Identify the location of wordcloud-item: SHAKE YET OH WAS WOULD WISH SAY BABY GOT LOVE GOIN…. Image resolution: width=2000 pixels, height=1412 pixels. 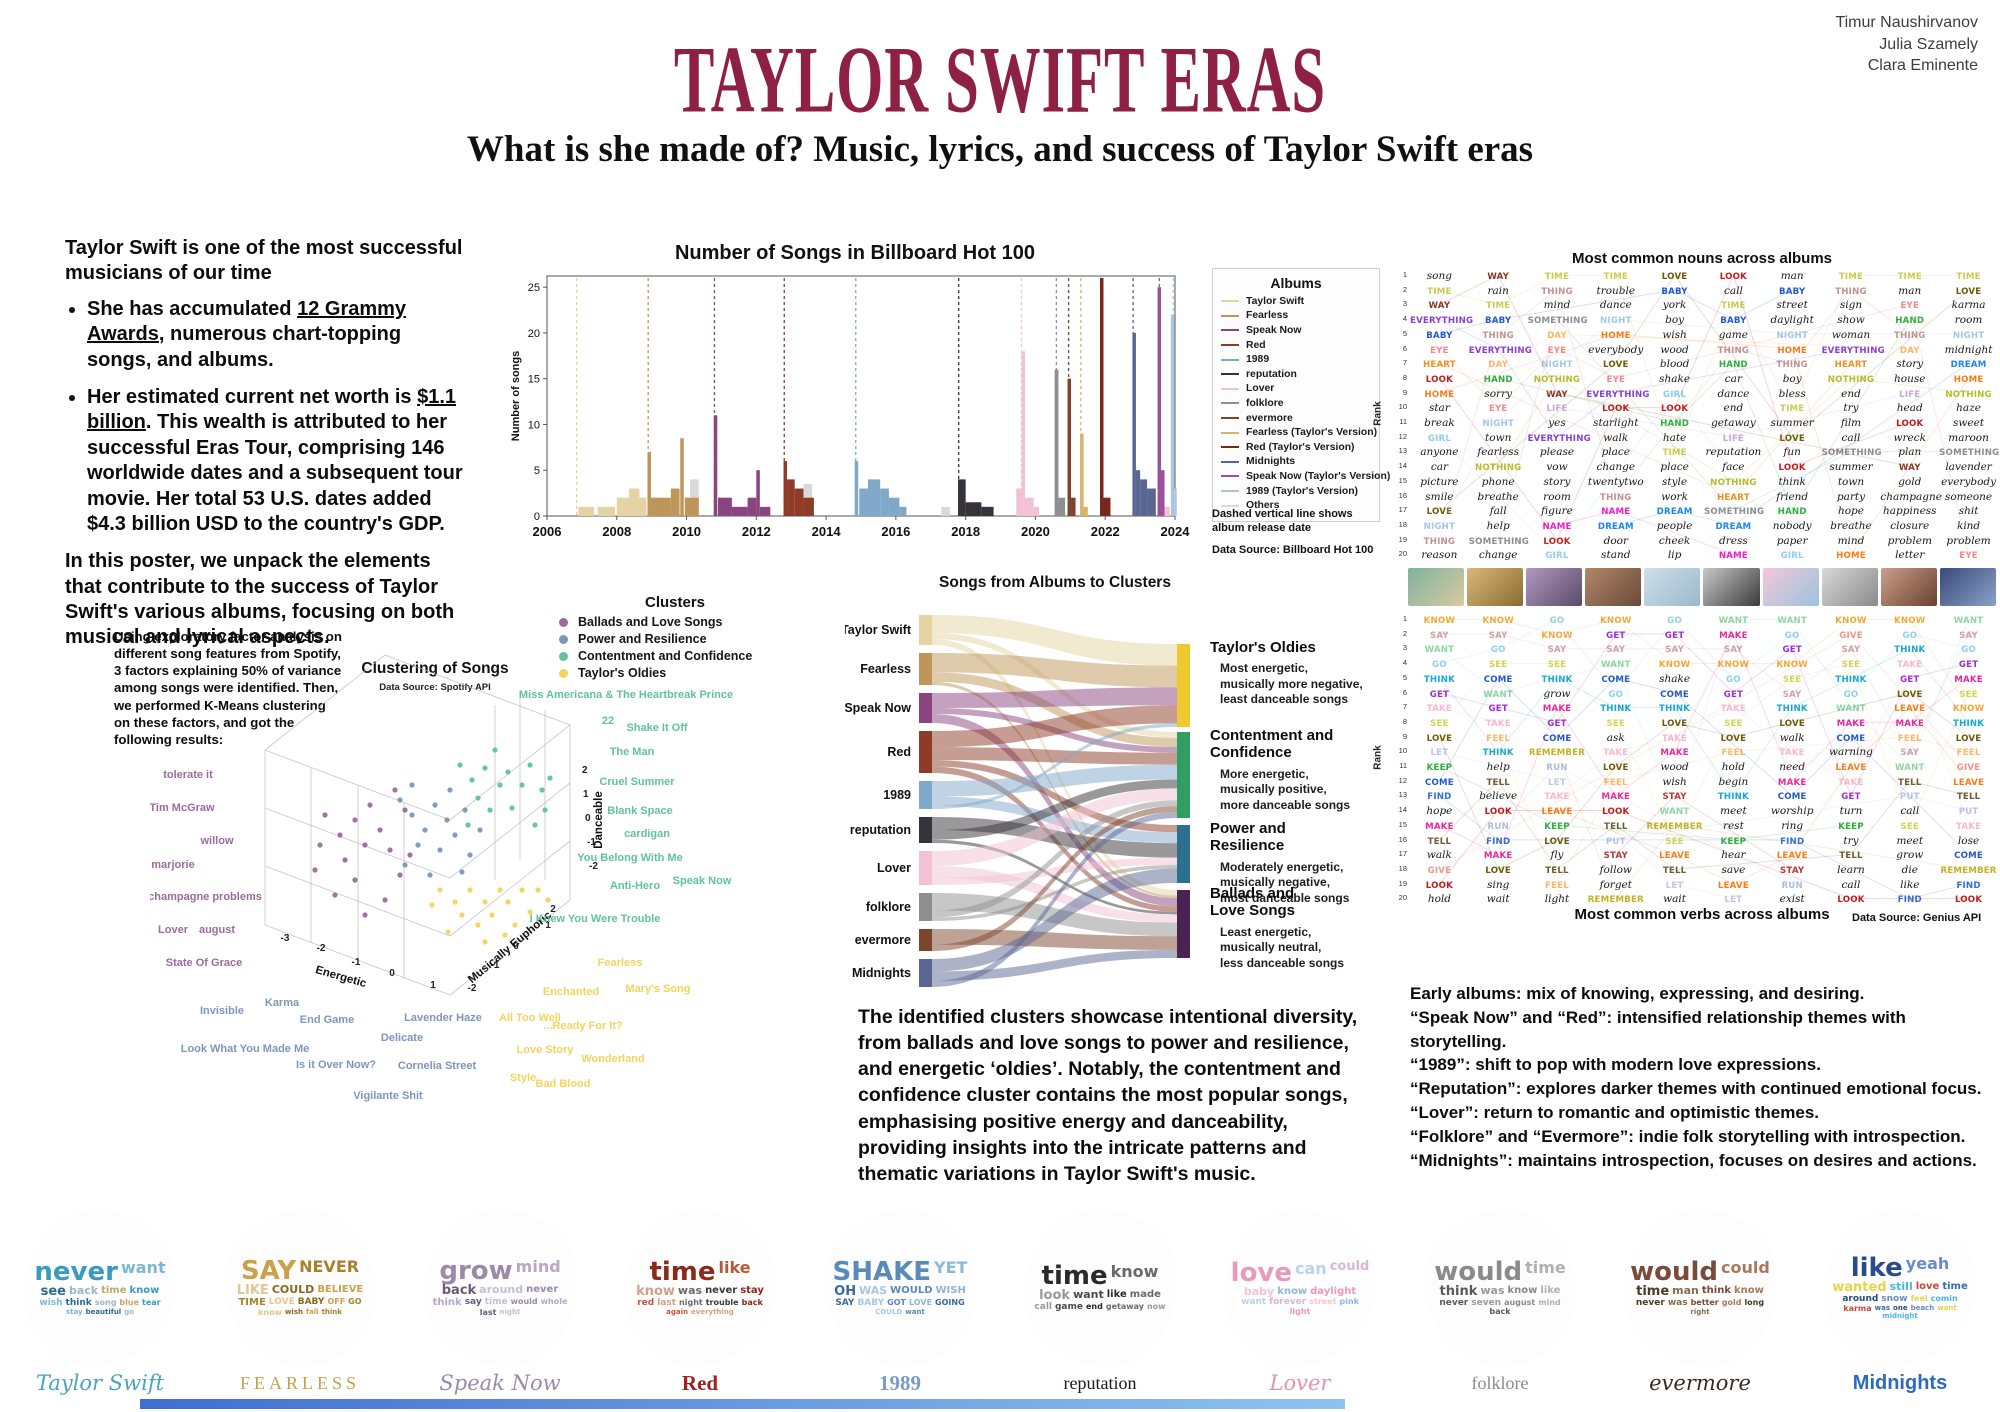
(900, 1299).